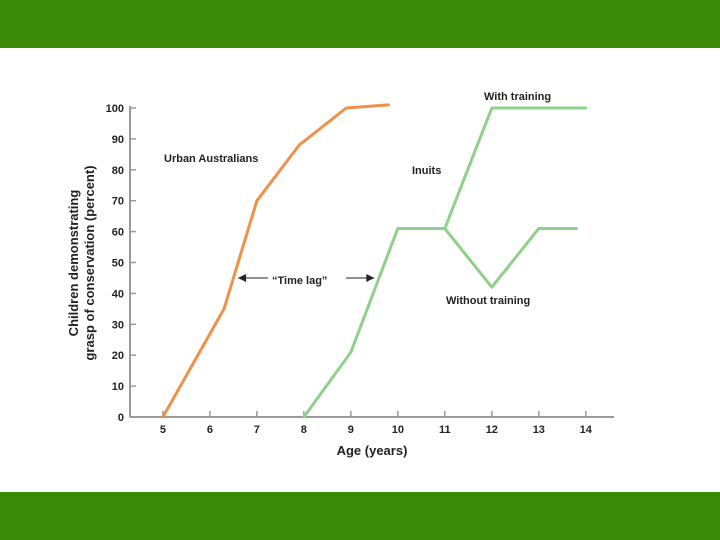 The image size is (720, 540). Describe the element at coordinates (118, 264) in the screenshot. I see `y-tick-label: 50` at that location.